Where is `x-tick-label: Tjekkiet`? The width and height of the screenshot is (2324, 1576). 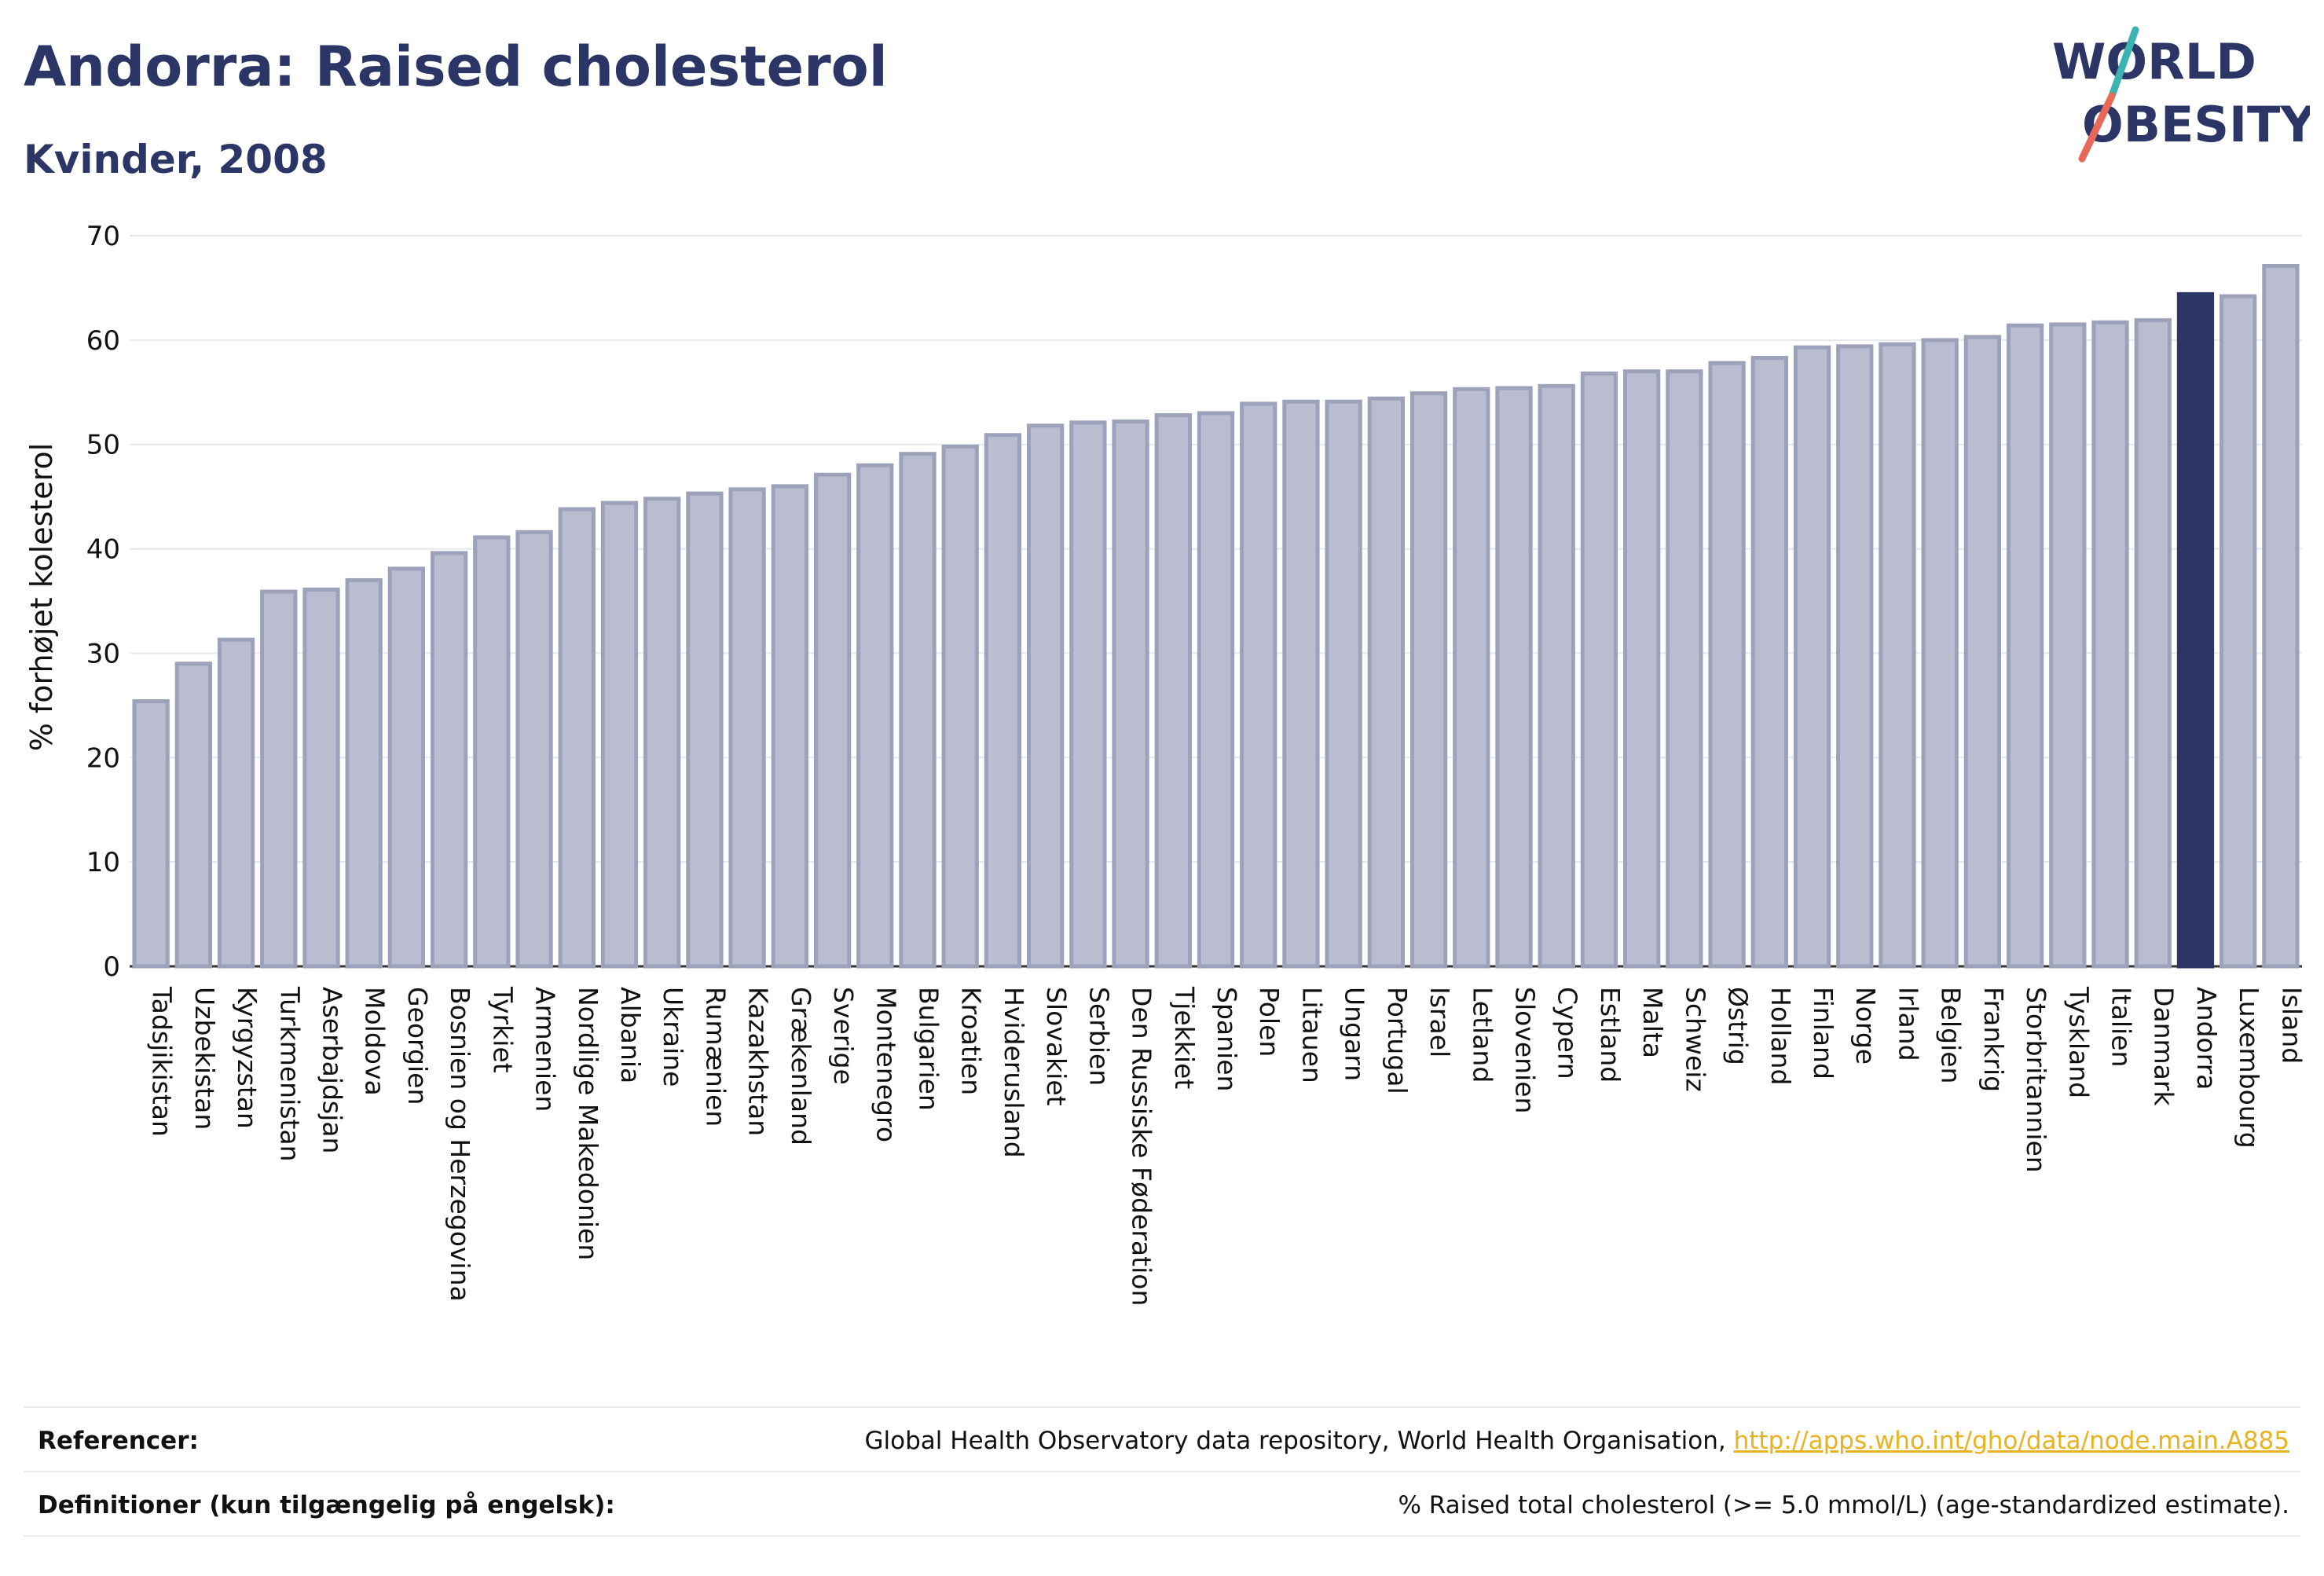
x-tick-label: Tjekkiet is located at coordinates (1184, 1037).